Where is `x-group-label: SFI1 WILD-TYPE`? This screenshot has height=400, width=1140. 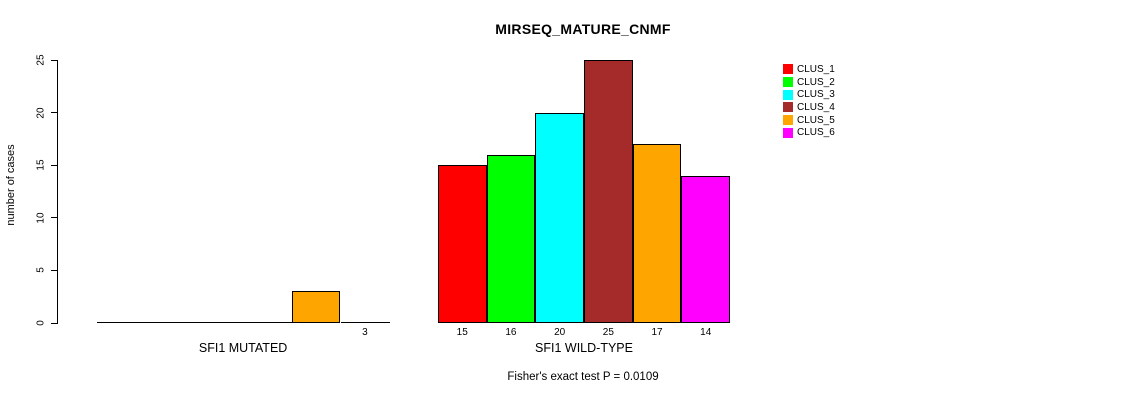
x-group-label: SFI1 WILD-TYPE is located at coordinates (584, 348).